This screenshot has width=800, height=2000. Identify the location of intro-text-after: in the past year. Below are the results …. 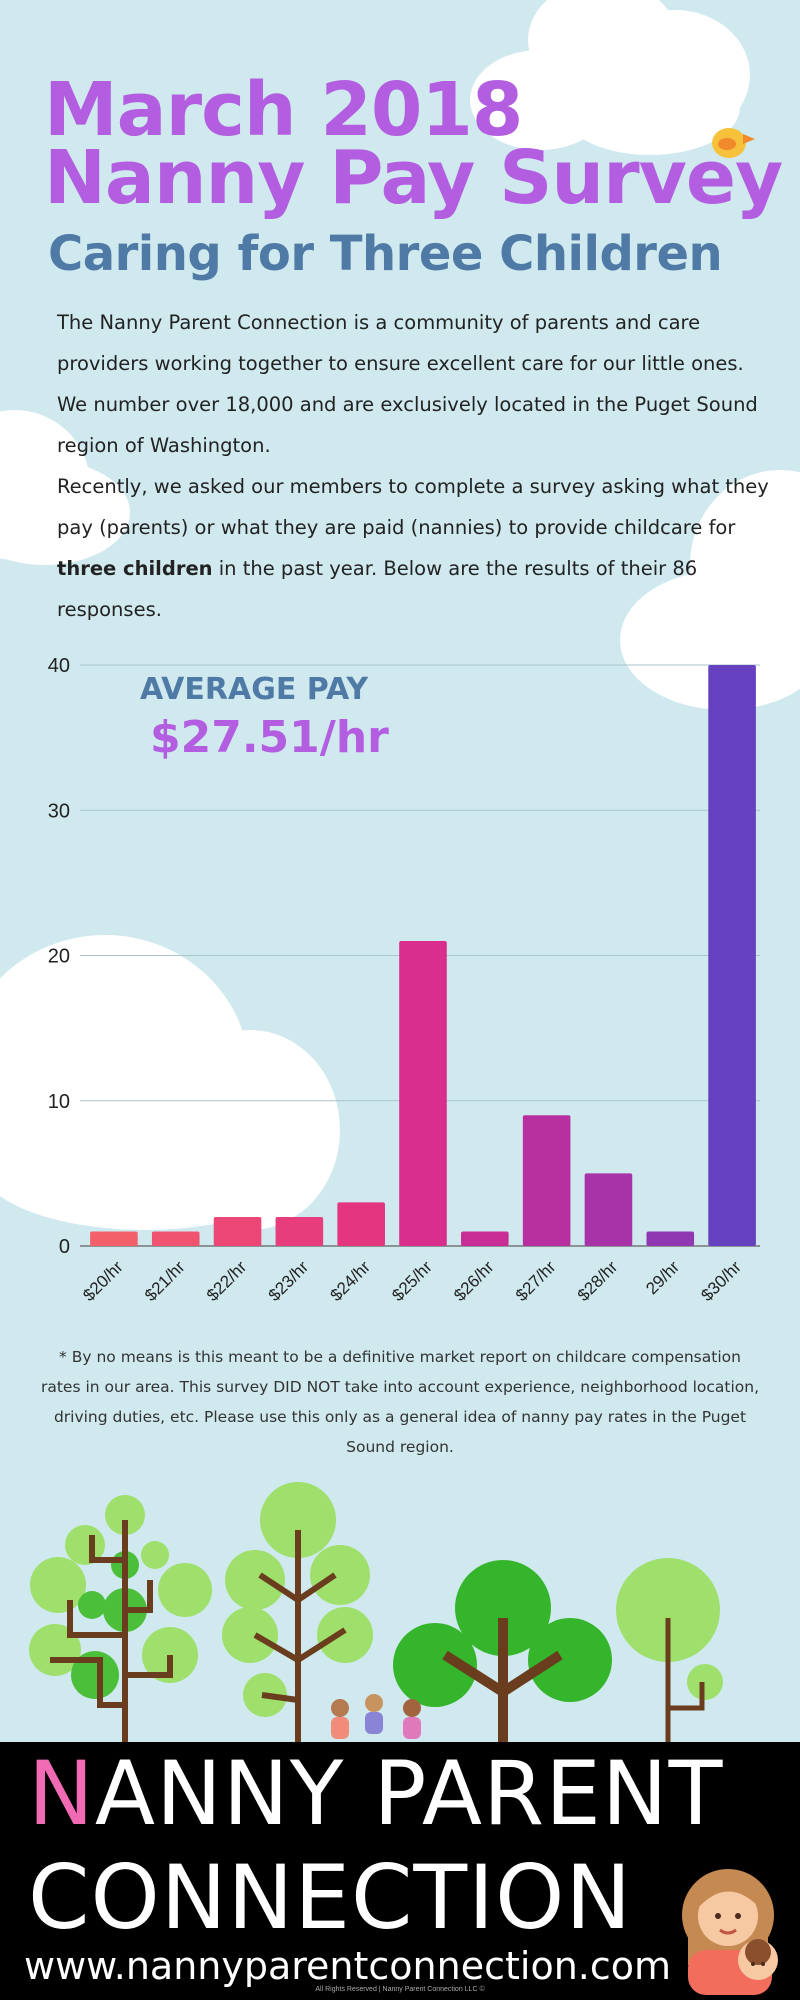
(377, 589).